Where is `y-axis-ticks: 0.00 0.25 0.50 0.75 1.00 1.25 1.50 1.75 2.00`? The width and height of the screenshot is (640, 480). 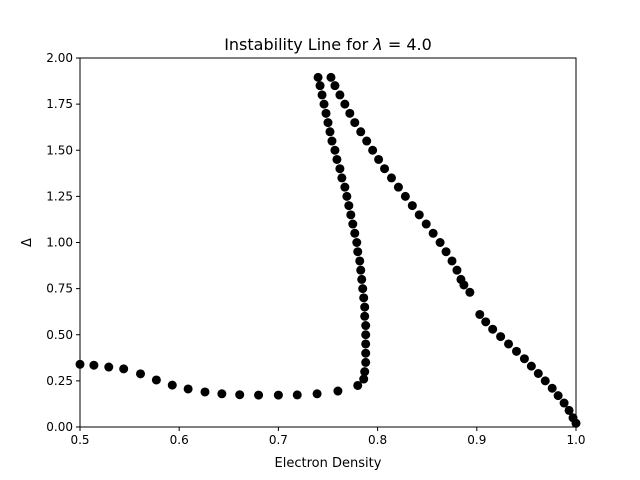 y-axis-ticks: 0.00 0.25 0.50 0.75 1.00 1.25 1.50 1.75 2.00 is located at coordinates (63, 242).